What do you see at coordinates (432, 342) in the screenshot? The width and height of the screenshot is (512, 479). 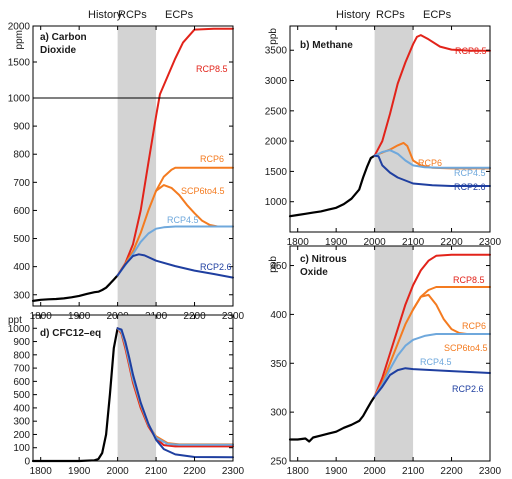 I see `n2o-series-rcp6-line` at bounding box center [432, 342].